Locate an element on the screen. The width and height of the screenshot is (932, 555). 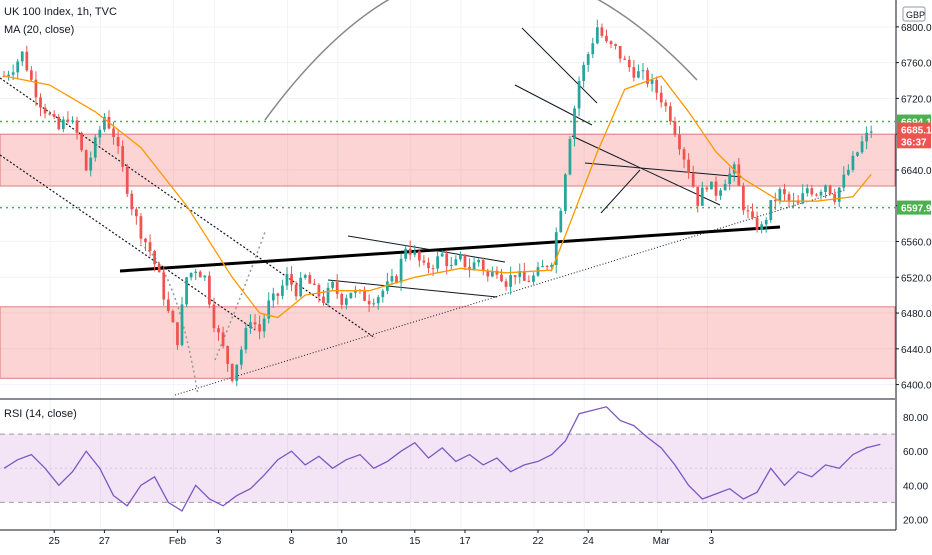
x-tick-label-8: 22 is located at coordinates (538, 541).